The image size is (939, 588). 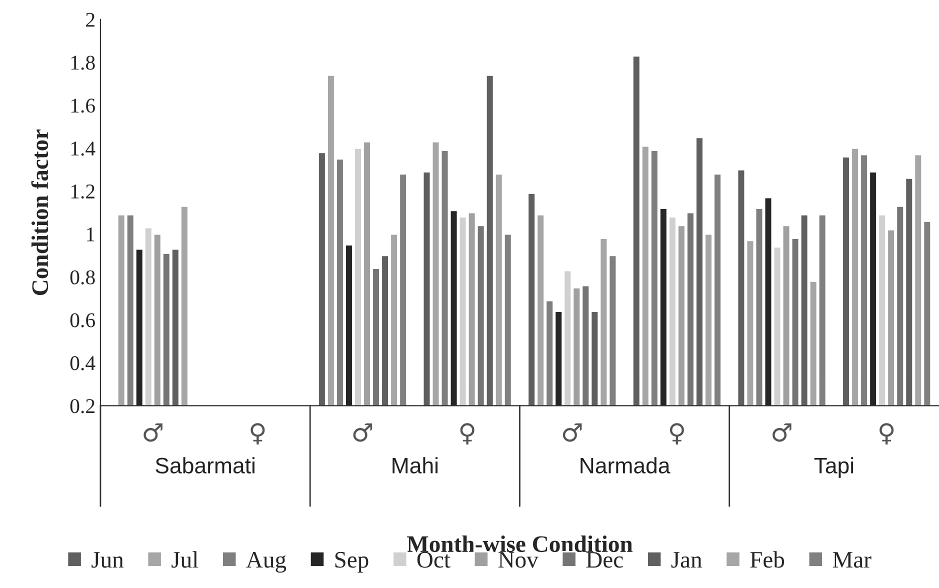 I want to click on y-tick-label: 1.8, so click(x=83, y=63).